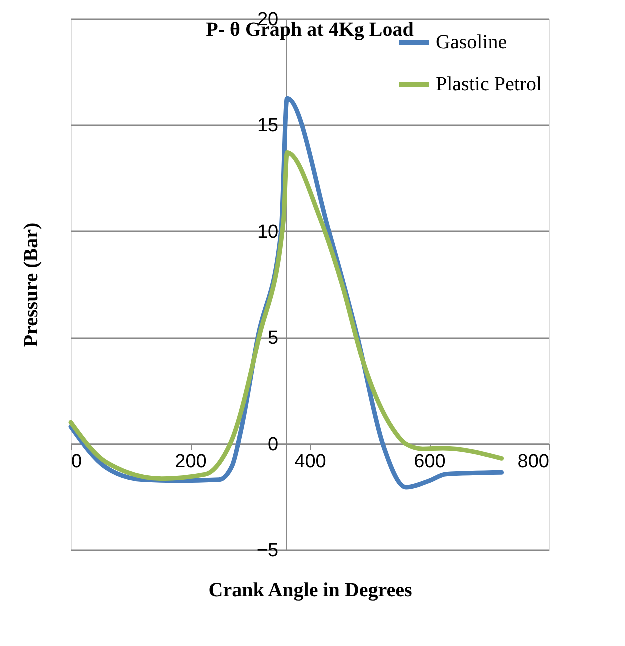 This screenshot has height=646, width=625. I want to click on y-tick-label: 10, so click(268, 232).